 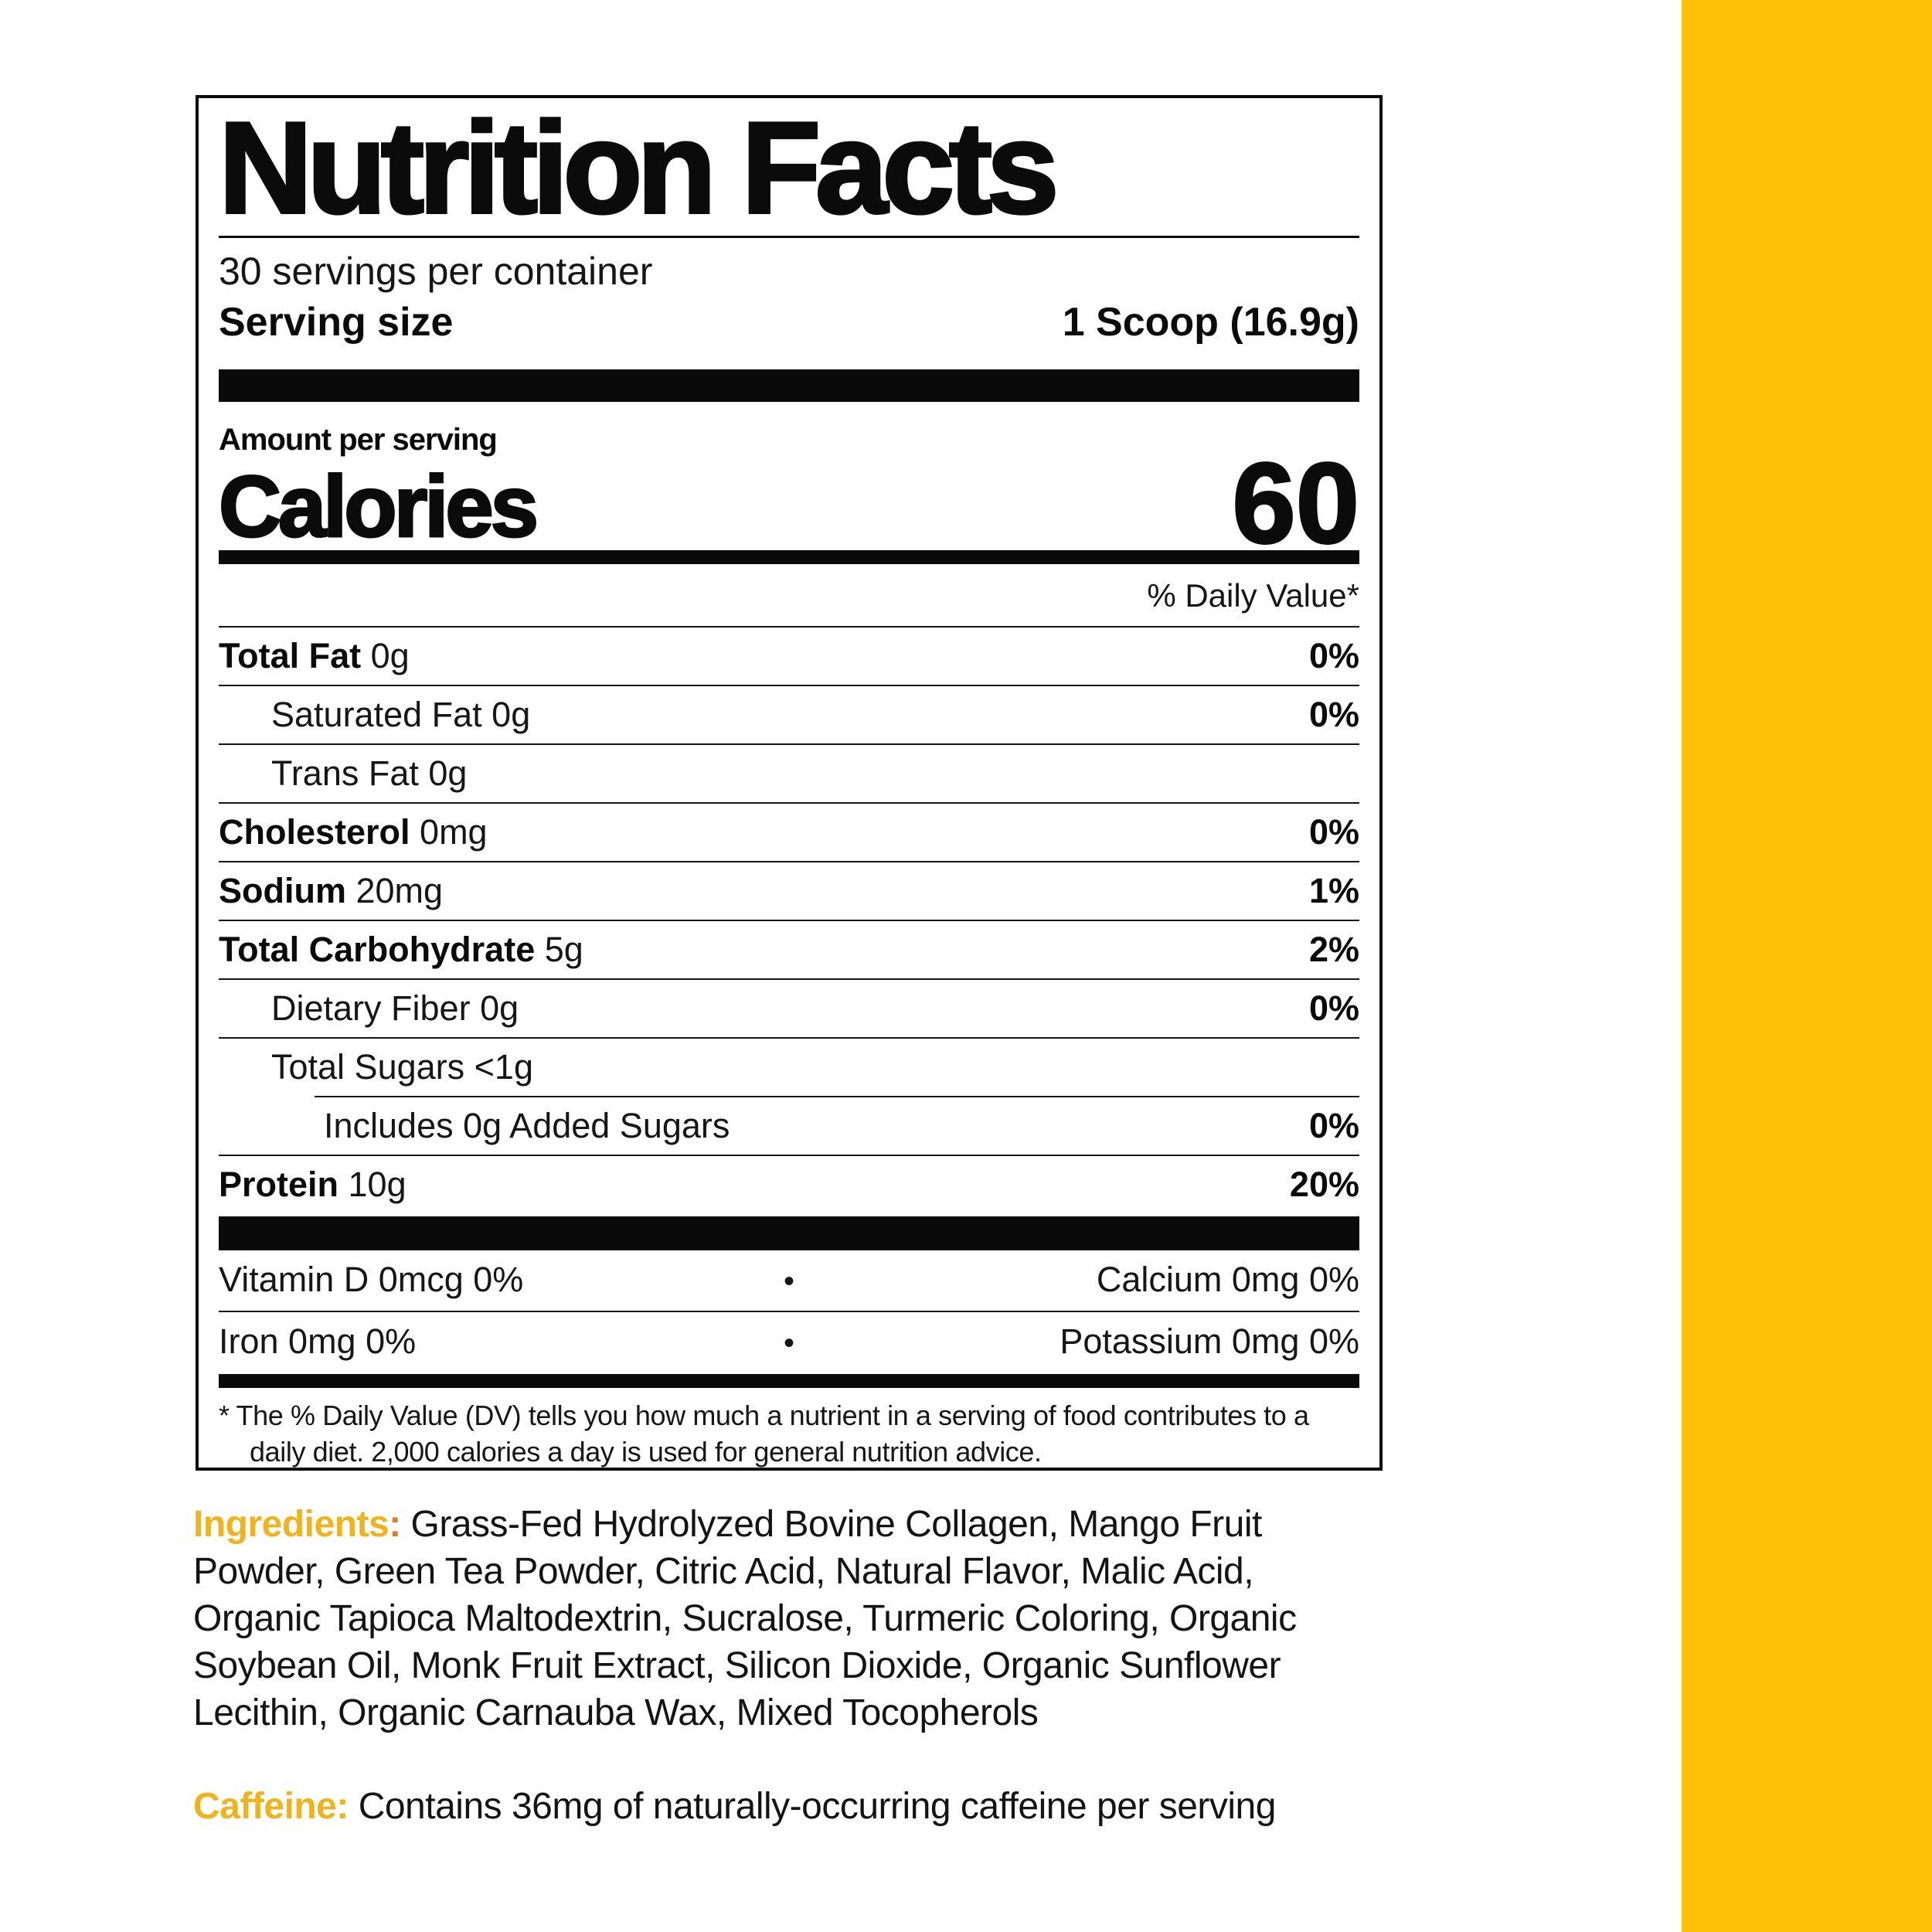 What do you see at coordinates (395, 1525) in the screenshot?
I see `ingredients-colon: :` at bounding box center [395, 1525].